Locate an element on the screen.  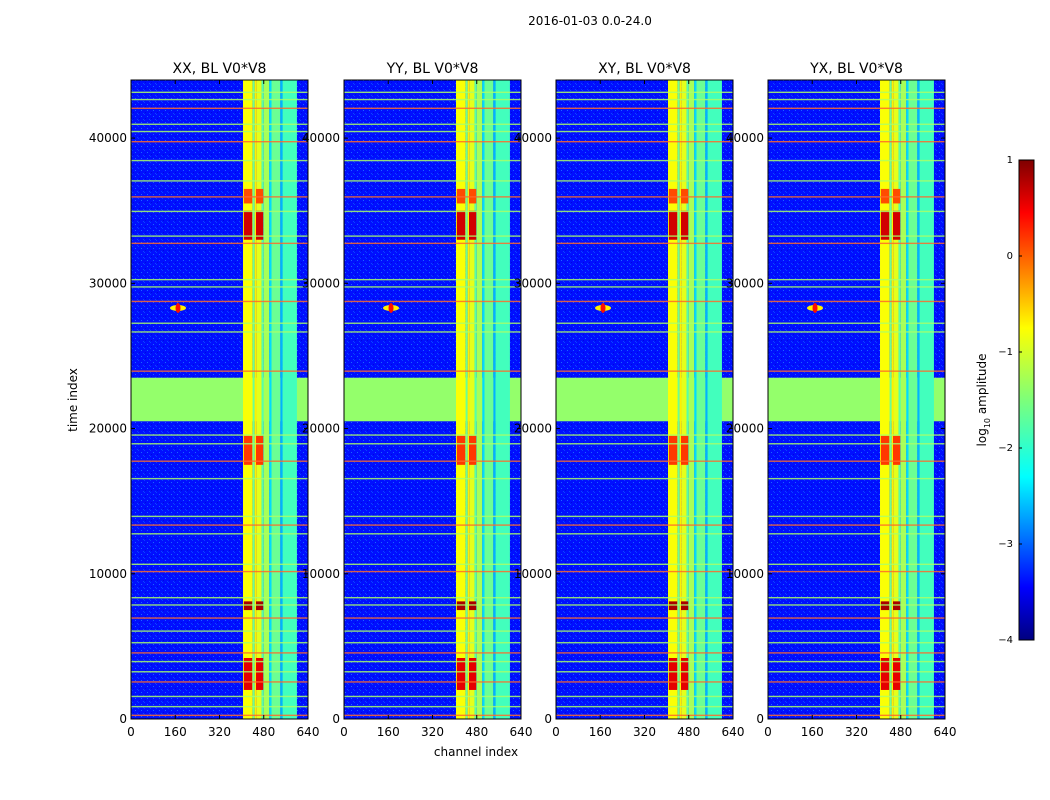
colorbar-tick-label: −1 is located at coordinates (1005, 352).